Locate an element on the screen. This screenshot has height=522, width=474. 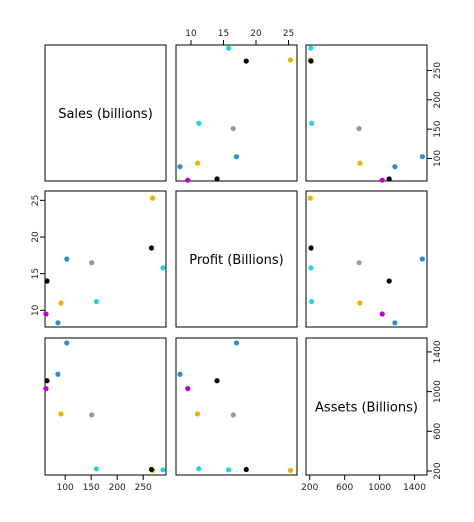
point-9-assets-vs-sales is located at coordinates (163, 470).